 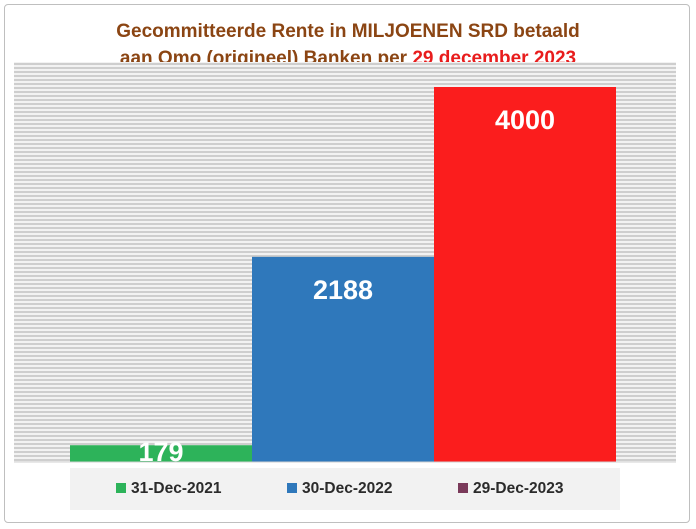 What do you see at coordinates (525, 120) in the screenshot?
I see `data-label-29-Dec-2023: 4000` at bounding box center [525, 120].